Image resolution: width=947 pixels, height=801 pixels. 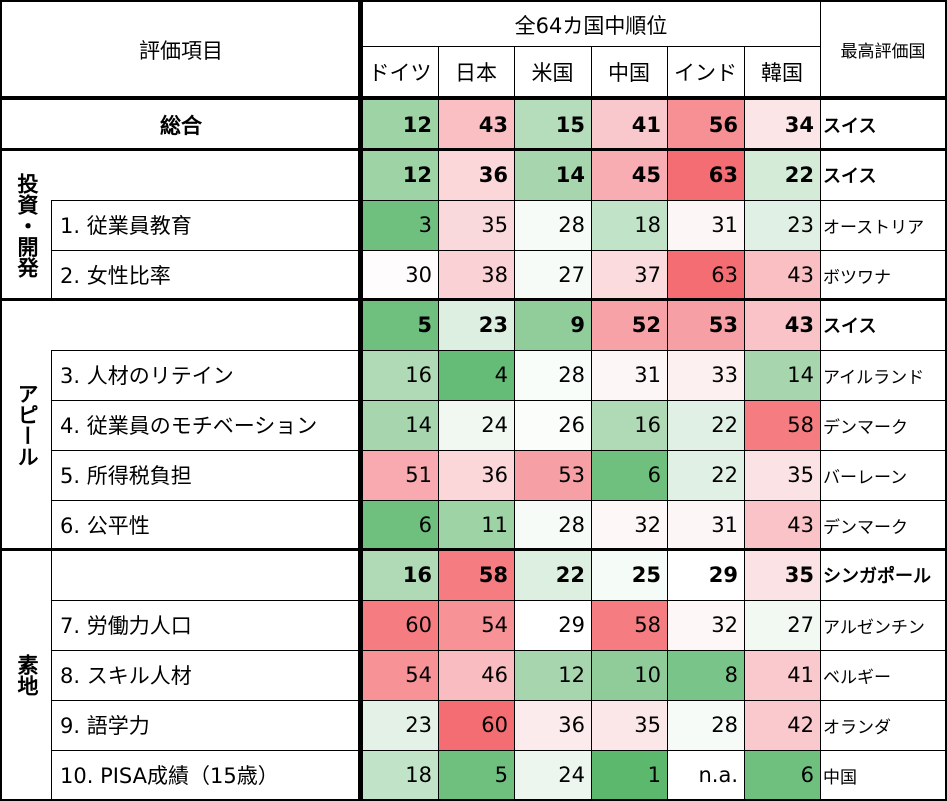 What do you see at coordinates (705, 675) in the screenshot?
I see `rank-cell: 8` at bounding box center [705, 675].